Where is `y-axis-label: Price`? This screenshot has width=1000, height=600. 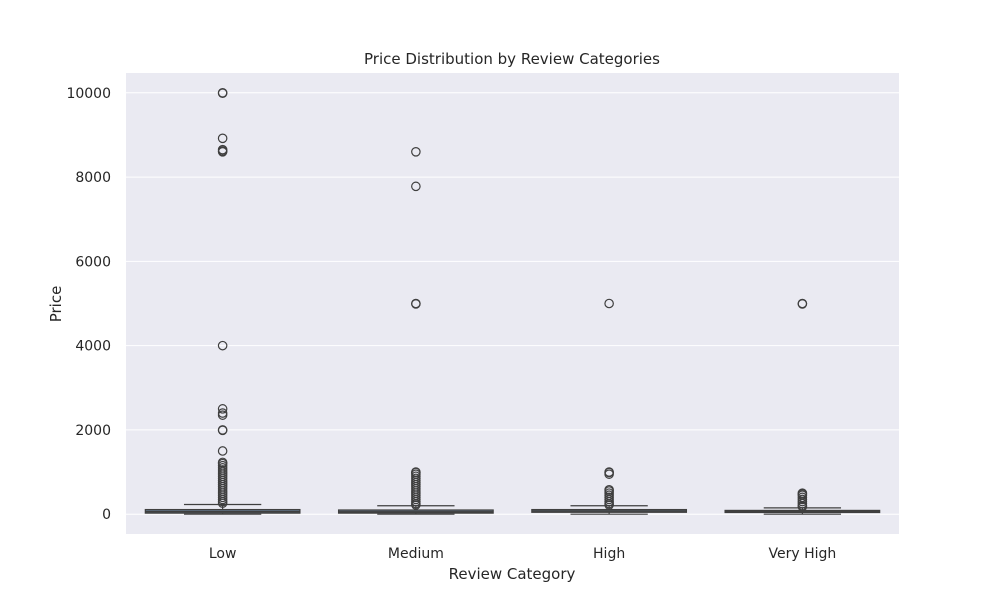 y-axis-label: Price is located at coordinates (56, 304).